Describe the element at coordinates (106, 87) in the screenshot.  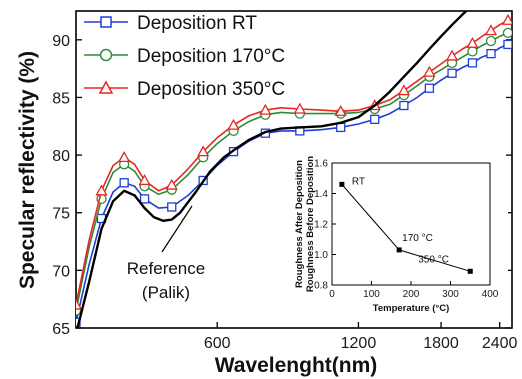
I see `legend-marker-triangle` at that location.